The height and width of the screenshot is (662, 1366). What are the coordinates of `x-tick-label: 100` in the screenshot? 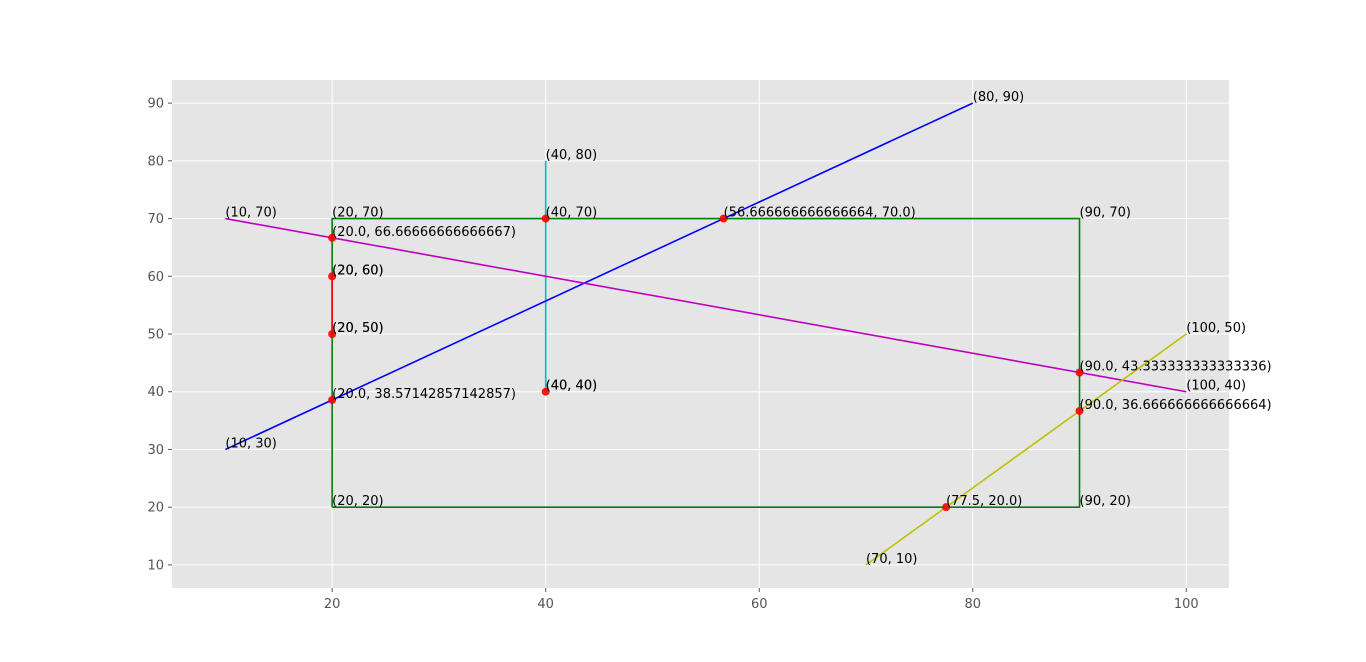 It's located at (1186, 604).